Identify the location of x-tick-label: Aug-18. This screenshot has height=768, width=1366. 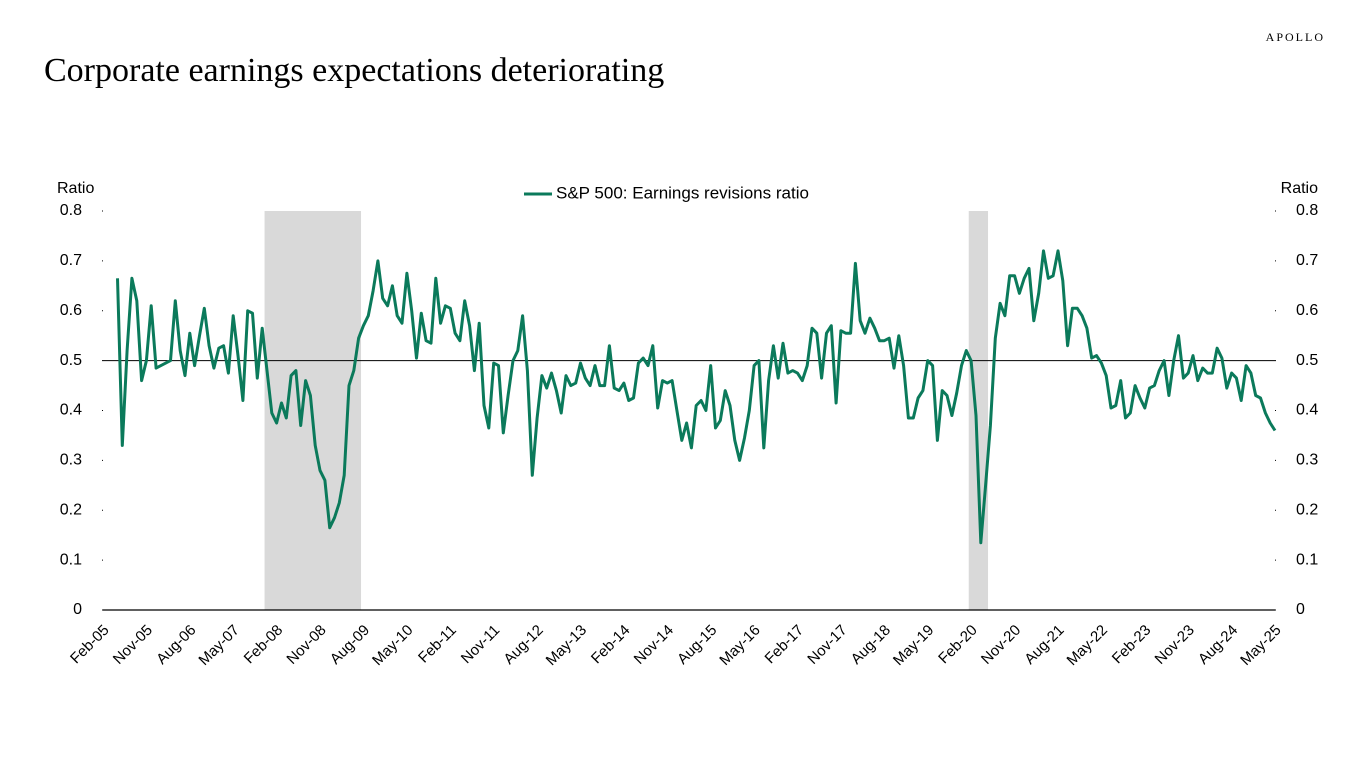
(871, 645).